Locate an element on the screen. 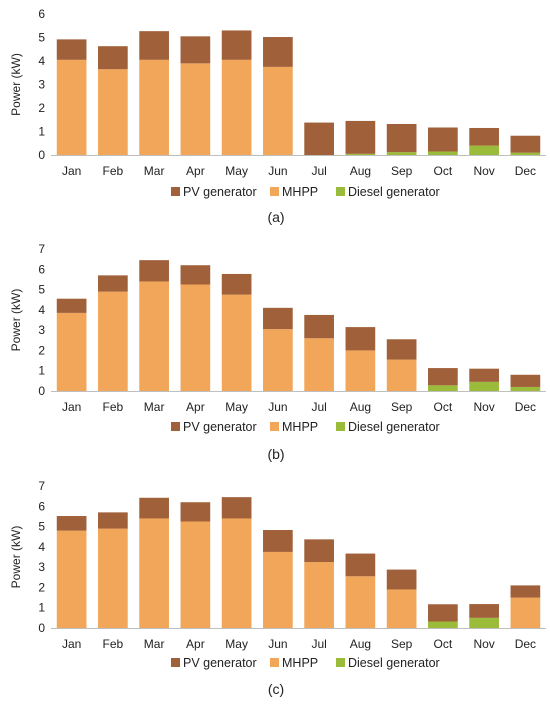  legend: PV generator MHPP Diesel generator is located at coordinates (305, 663).